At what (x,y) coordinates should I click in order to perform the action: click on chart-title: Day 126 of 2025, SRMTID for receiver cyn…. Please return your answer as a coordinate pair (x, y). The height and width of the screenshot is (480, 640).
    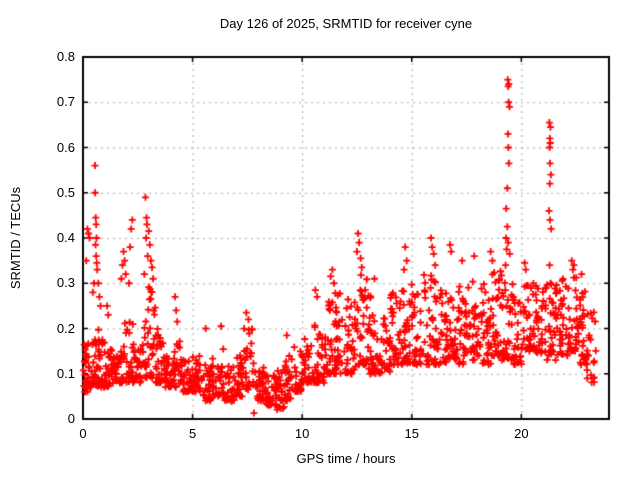
    Looking at the image, I should click on (346, 23).